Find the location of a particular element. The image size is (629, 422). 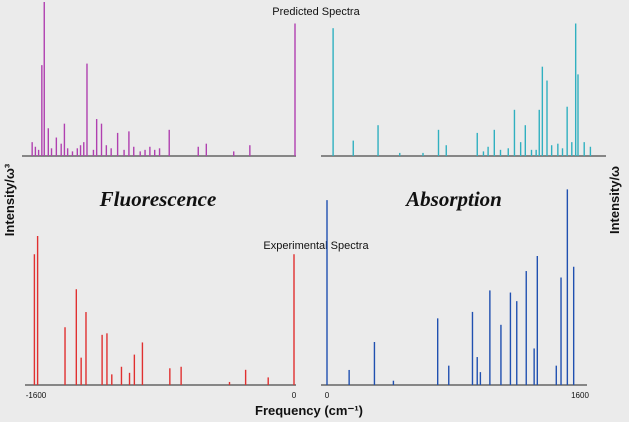

y-axis-label-left: Intensity/ω³ is located at coordinates (9, 199).